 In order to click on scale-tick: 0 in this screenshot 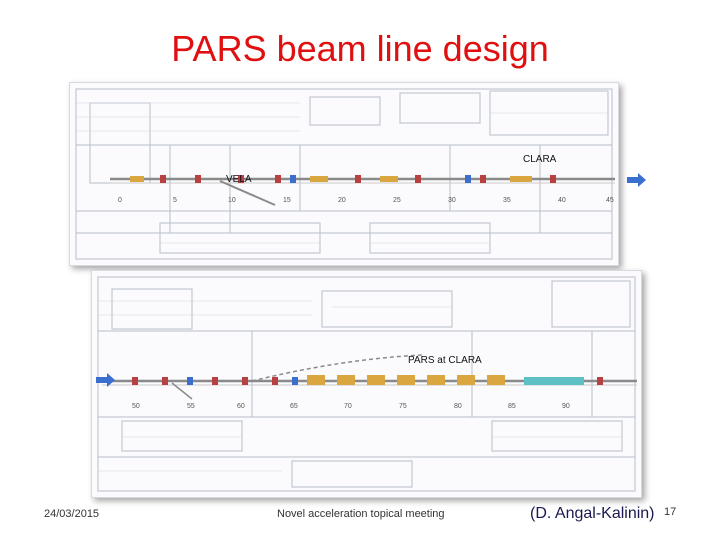, I will do `click(120, 200)`.